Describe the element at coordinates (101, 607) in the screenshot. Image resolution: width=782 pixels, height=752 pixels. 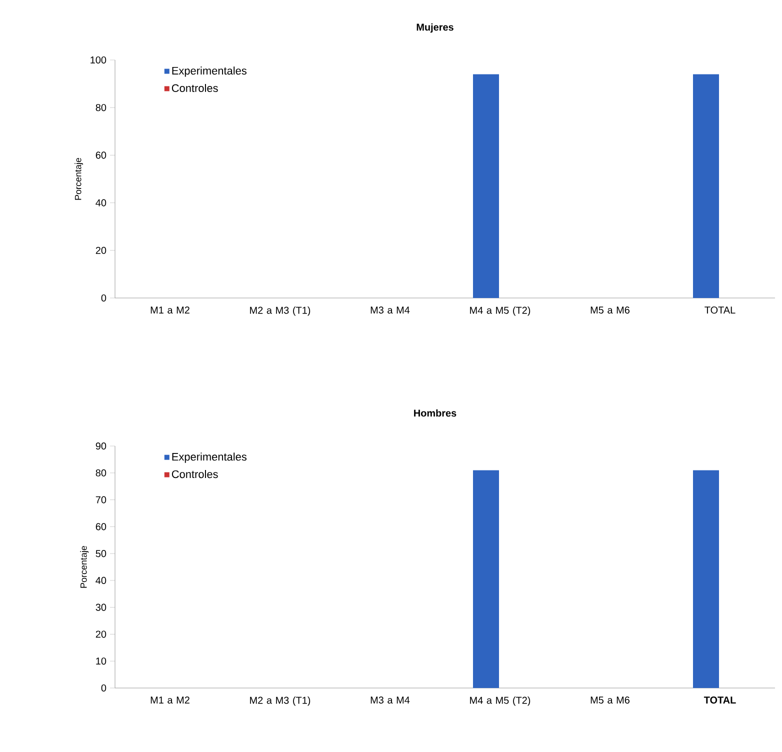
I see `y-tick-label: 30` at that location.